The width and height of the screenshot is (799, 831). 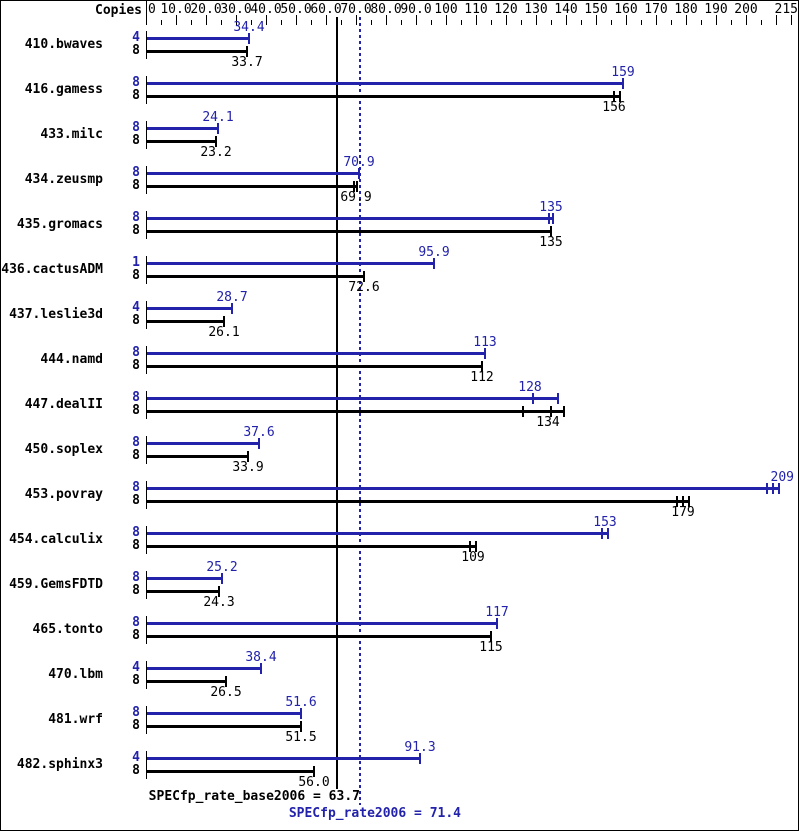 I want to click on peak-value-label: 70.9, so click(x=359, y=162).